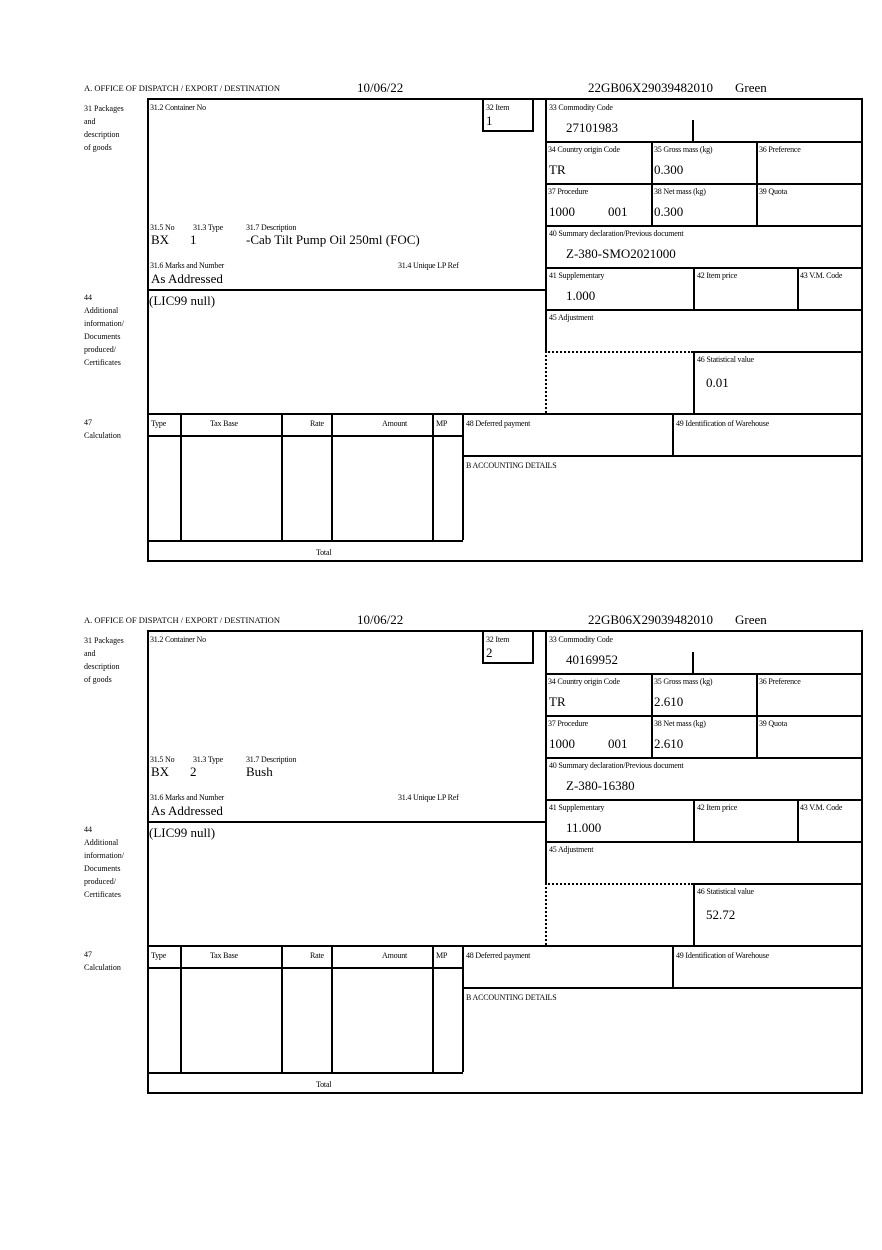 The height and width of the screenshot is (1250, 882). Describe the element at coordinates (571, 317) in the screenshot. I see `adjustment-label: 45 Adjustment` at that location.